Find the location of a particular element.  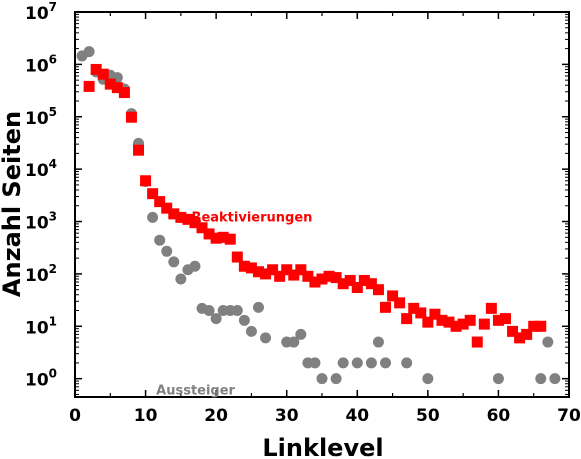

y-tick-label: 10⁷ is located at coordinates (41, 12).